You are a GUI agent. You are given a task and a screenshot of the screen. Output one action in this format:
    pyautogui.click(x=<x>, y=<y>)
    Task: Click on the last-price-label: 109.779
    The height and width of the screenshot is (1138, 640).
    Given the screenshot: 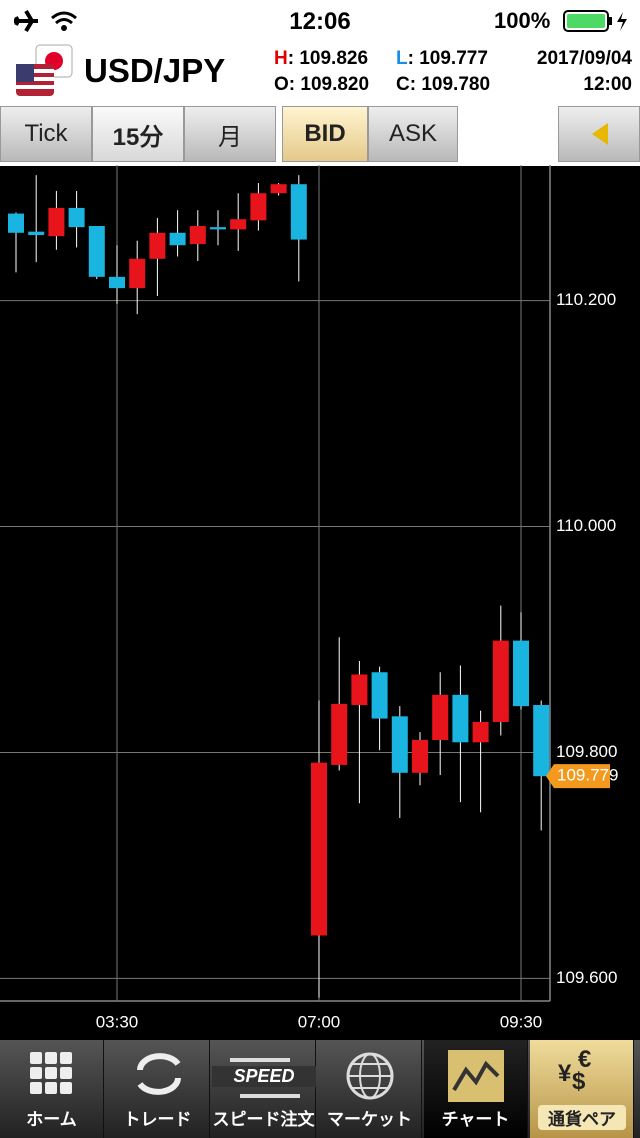 What is the action you would take?
    pyautogui.click(x=587, y=775)
    